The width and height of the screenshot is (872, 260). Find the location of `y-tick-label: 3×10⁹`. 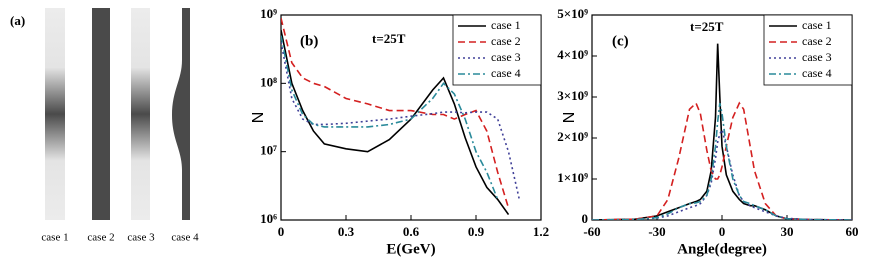

y-tick-label: 3×10⁹ is located at coordinates (572, 95).